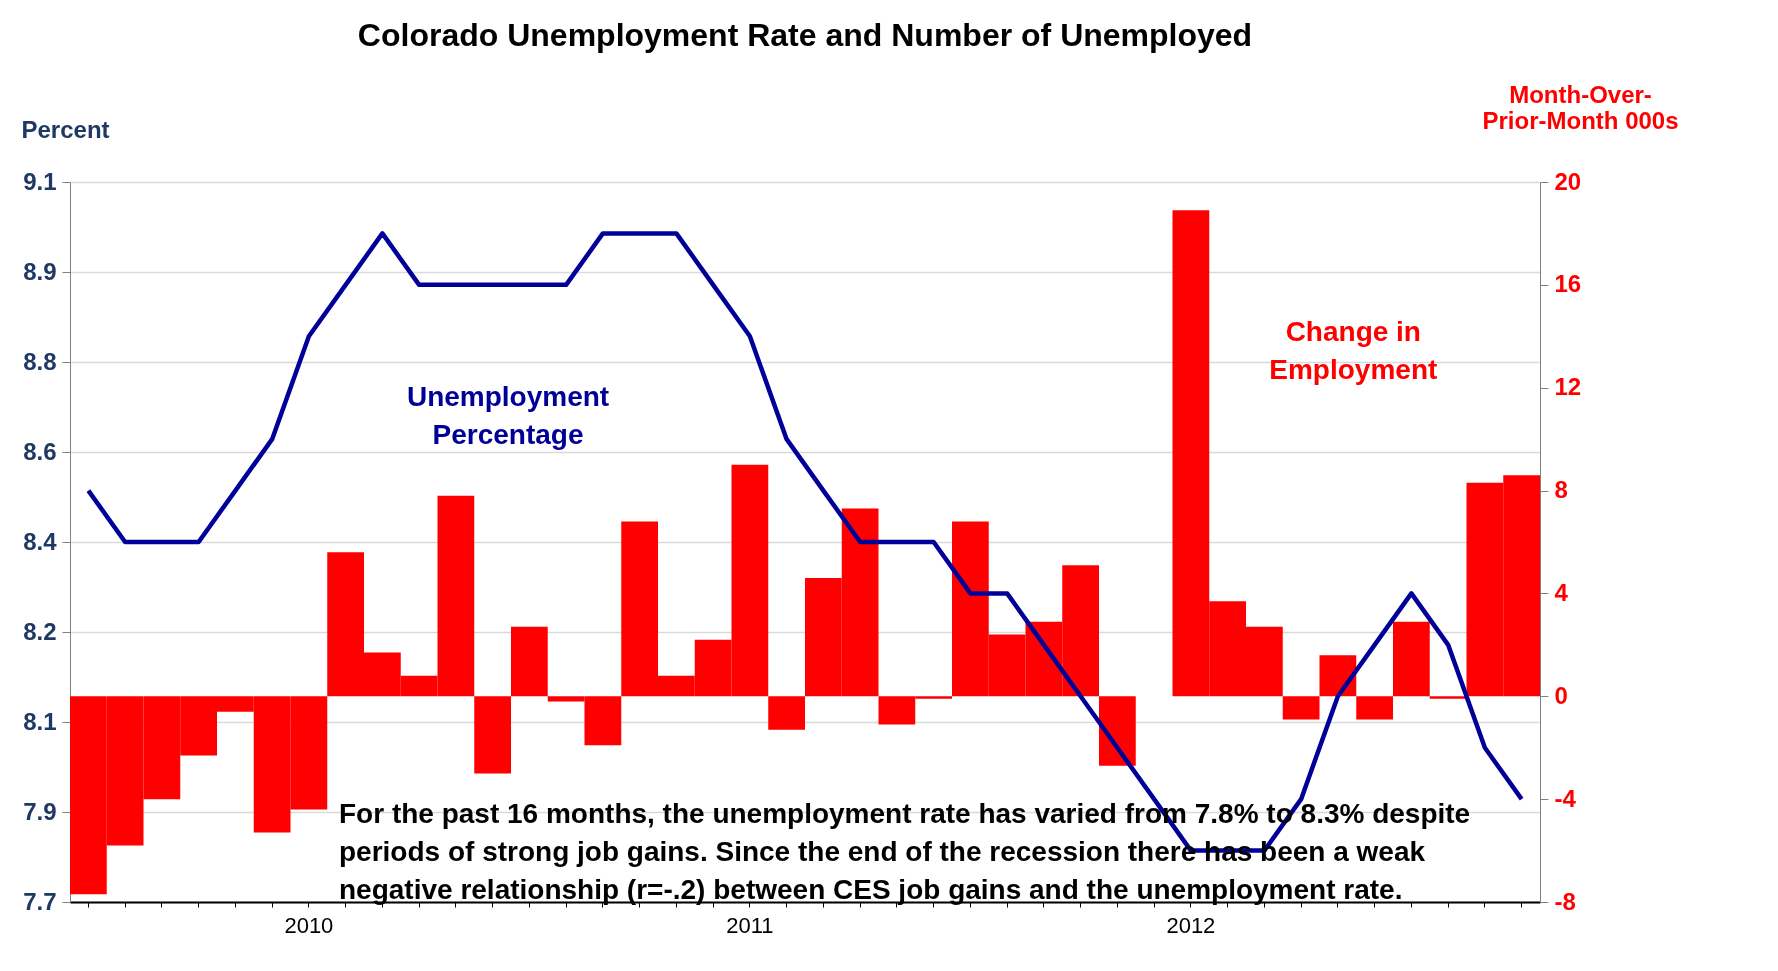 The height and width of the screenshot is (971, 1778). What do you see at coordinates (40, 181) in the screenshot?
I see `y-tick-label: 9.1` at bounding box center [40, 181].